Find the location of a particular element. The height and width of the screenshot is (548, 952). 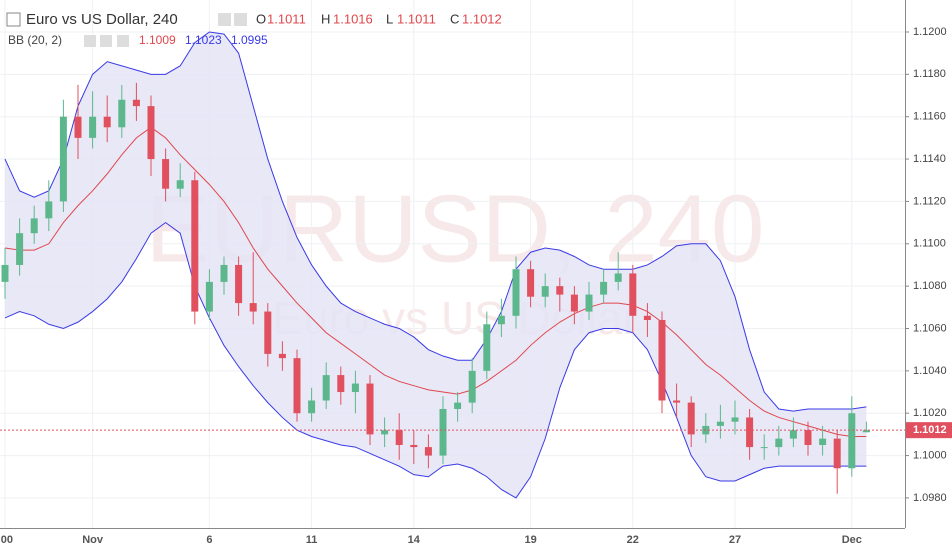

x-tick-label: 11 is located at coordinates (312, 540).